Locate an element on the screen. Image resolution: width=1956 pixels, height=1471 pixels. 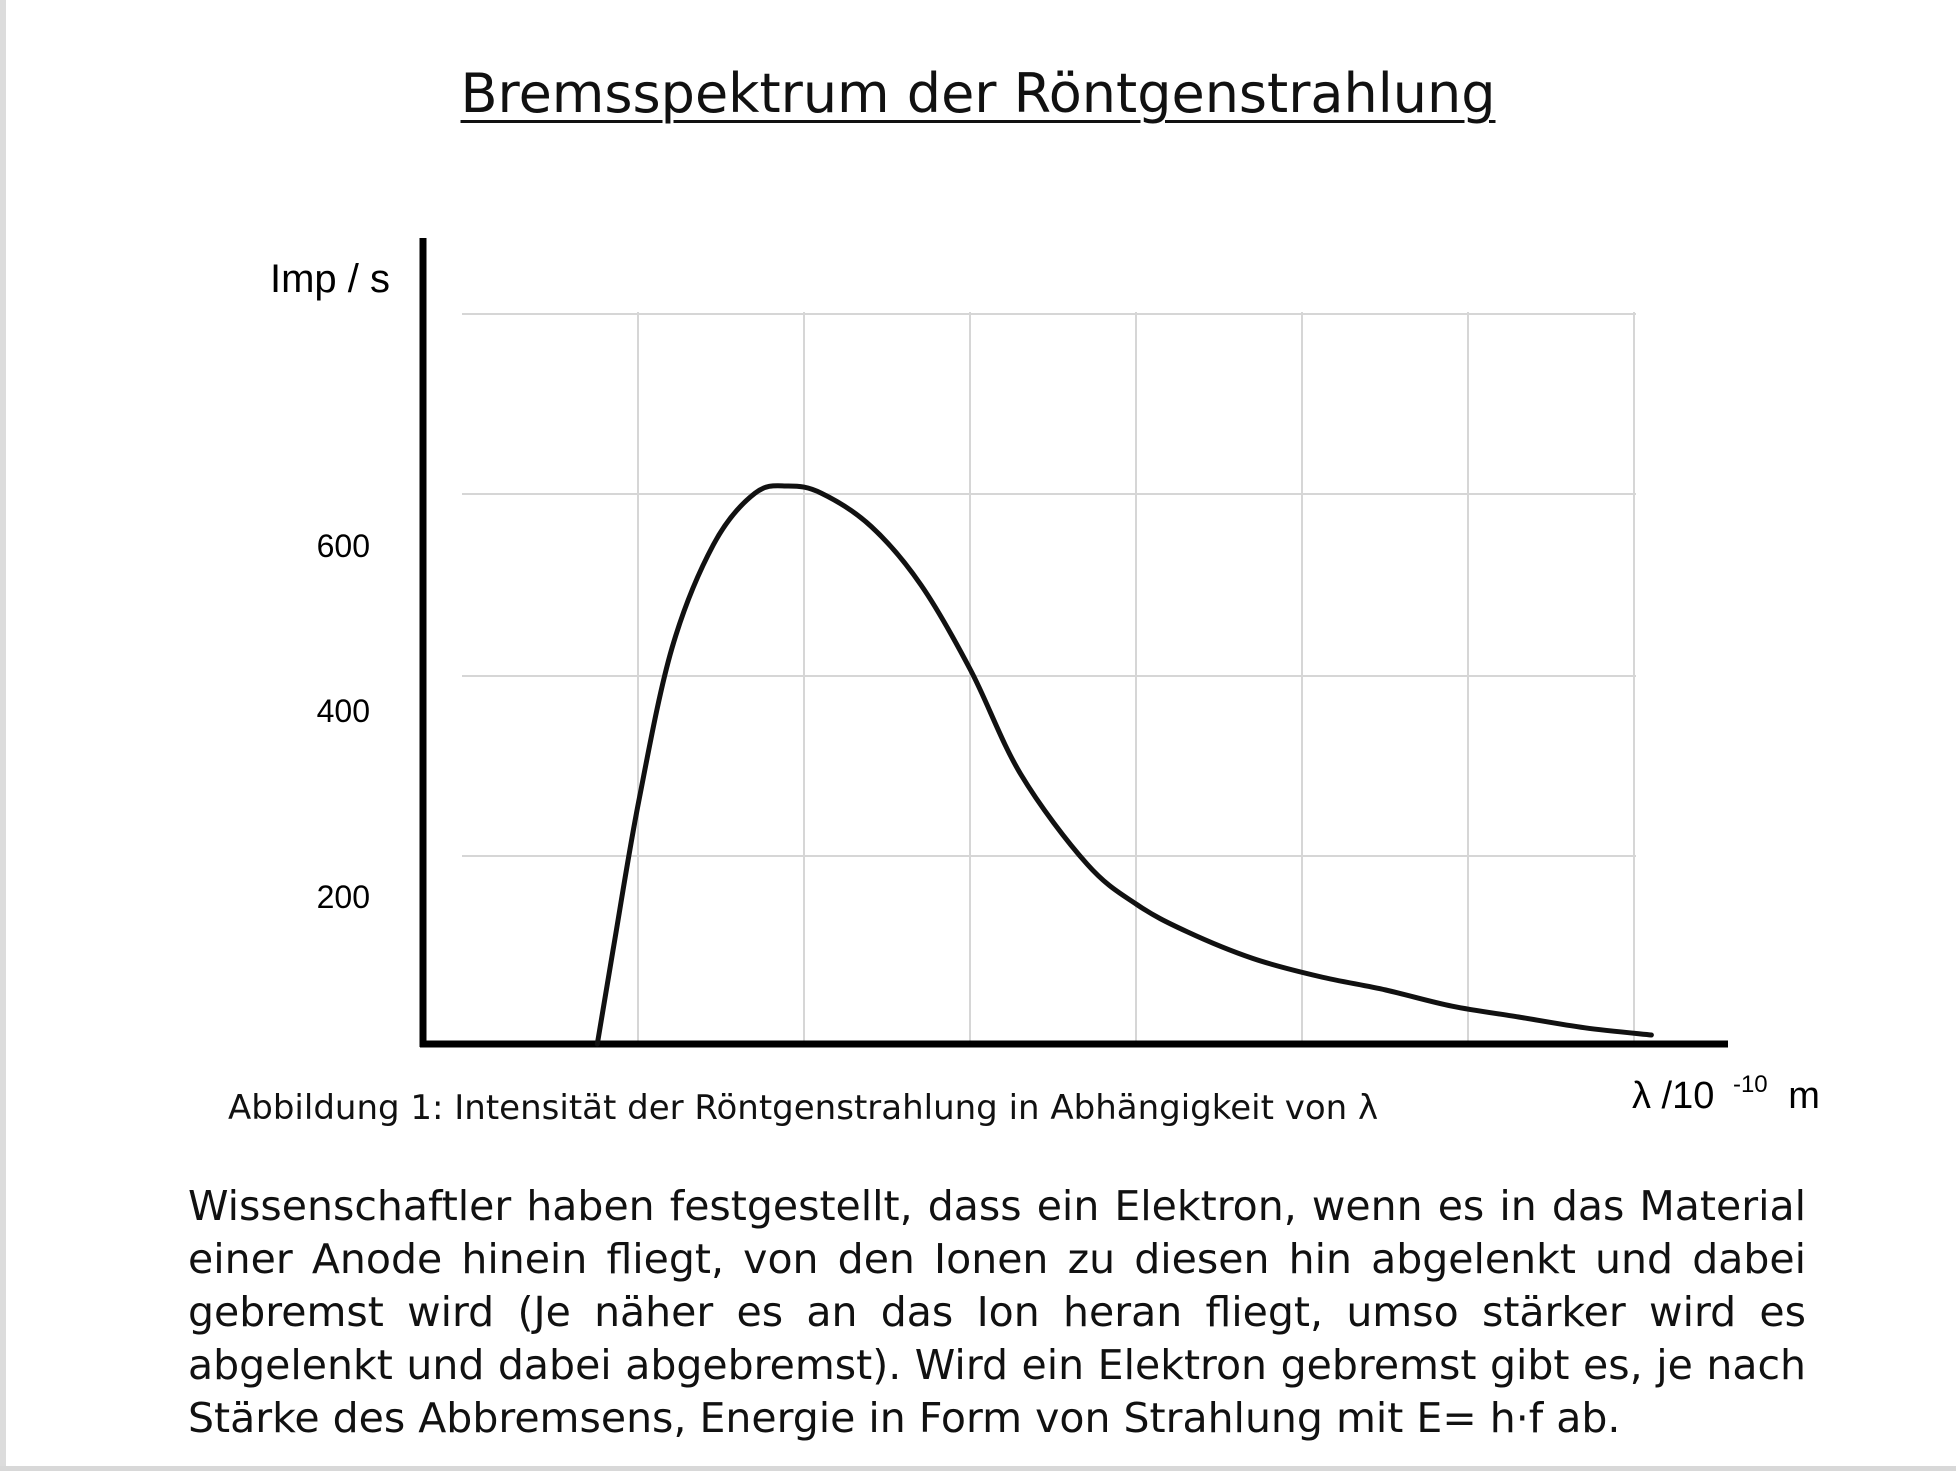
y-tick-labels: 200 400 600 is located at coordinates (343, 721).